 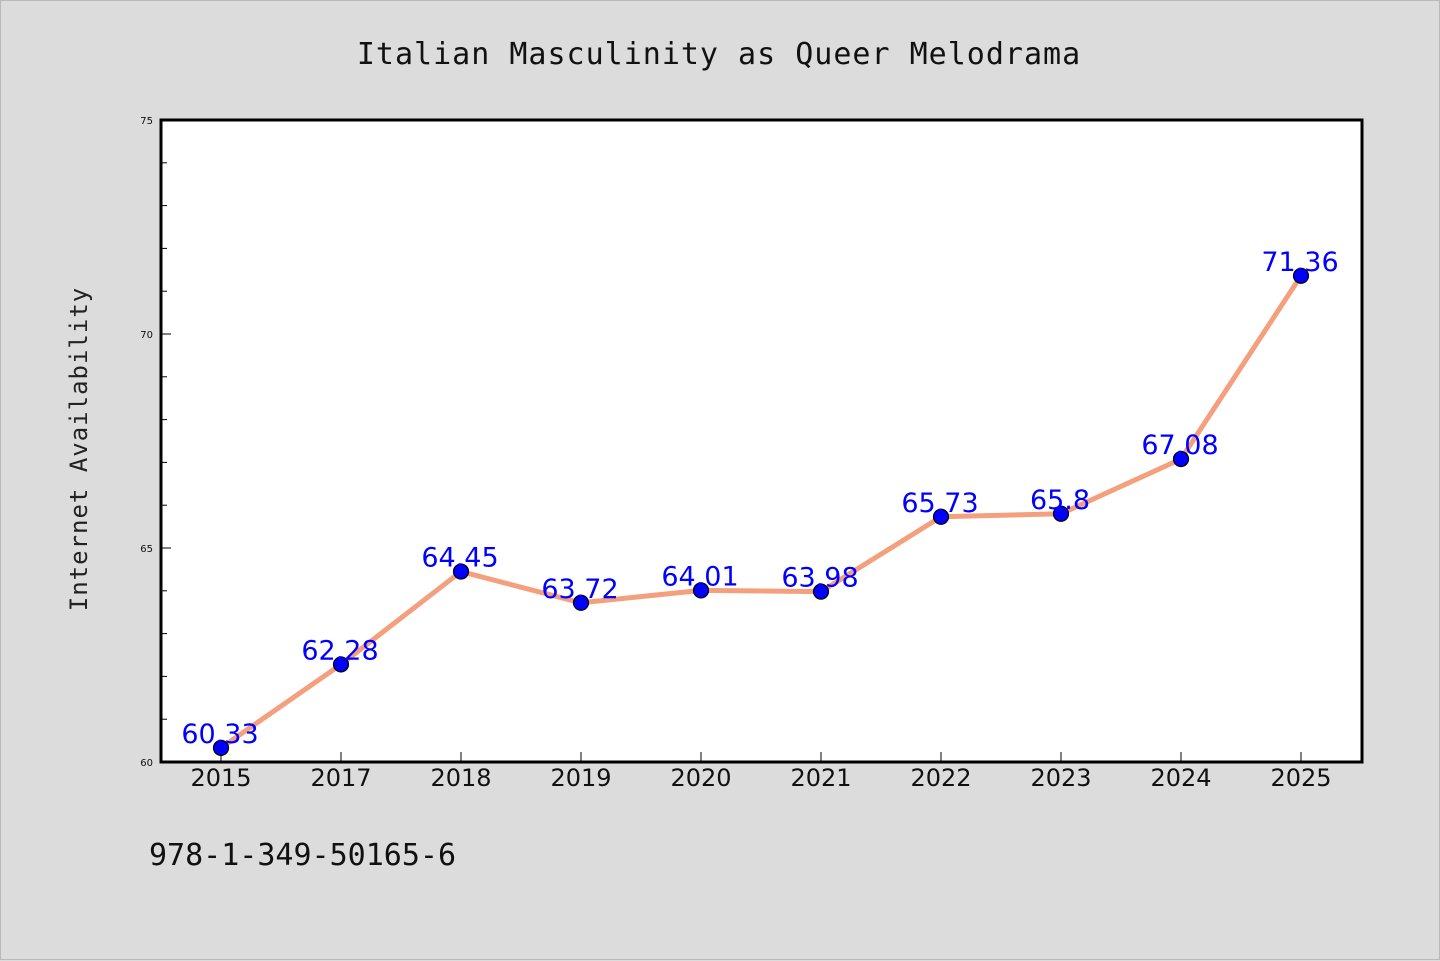 I want to click on isbn-footer: 978-1-349-50165-6, so click(x=302, y=855).